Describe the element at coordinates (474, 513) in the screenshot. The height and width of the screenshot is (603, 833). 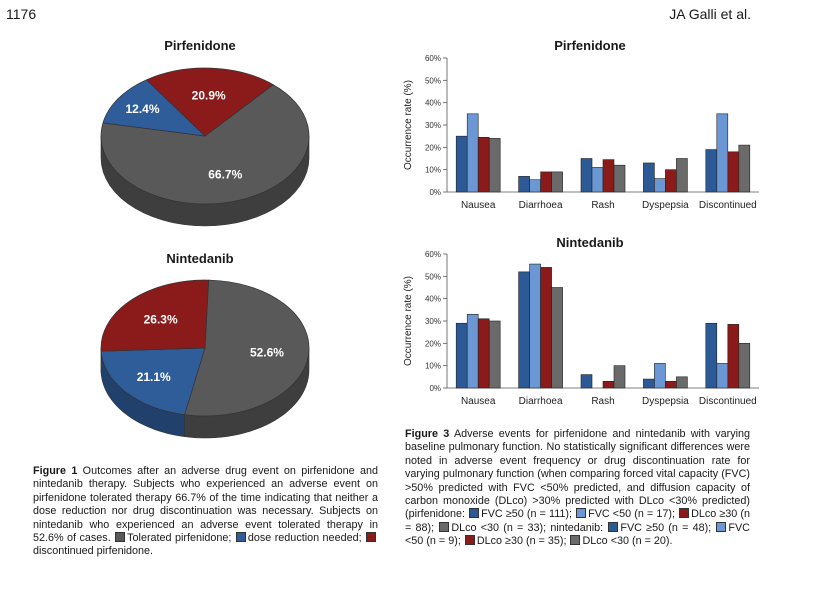
I see `fvc-ge50-swatch` at that location.